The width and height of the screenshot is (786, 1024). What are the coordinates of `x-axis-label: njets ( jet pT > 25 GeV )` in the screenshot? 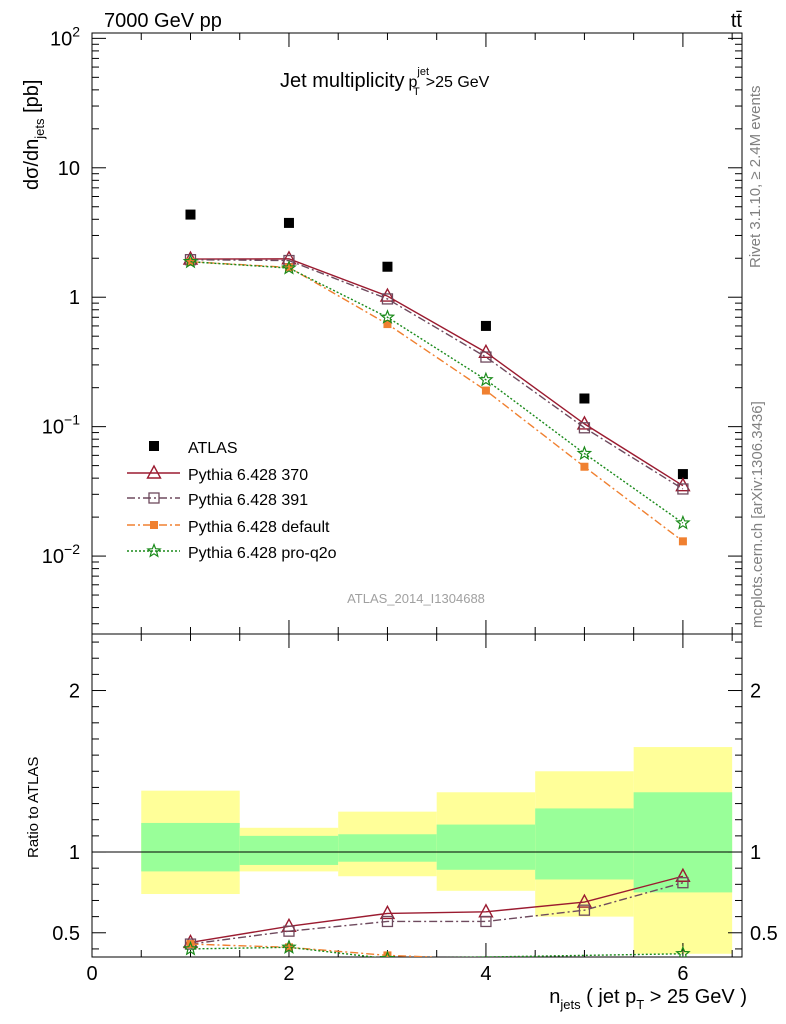 It's located at (648, 999).